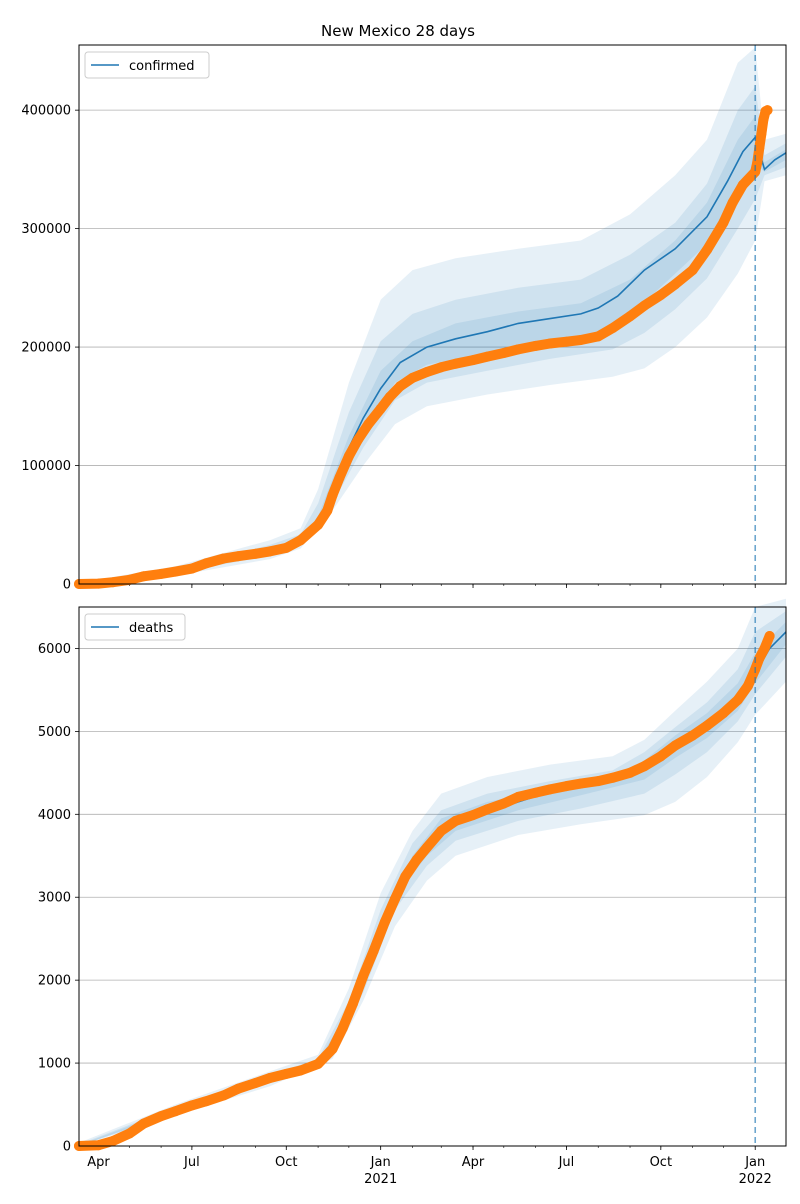 This screenshot has width=800, height=1204. I want to click on y-tick-label: 1000, so click(54, 1064).